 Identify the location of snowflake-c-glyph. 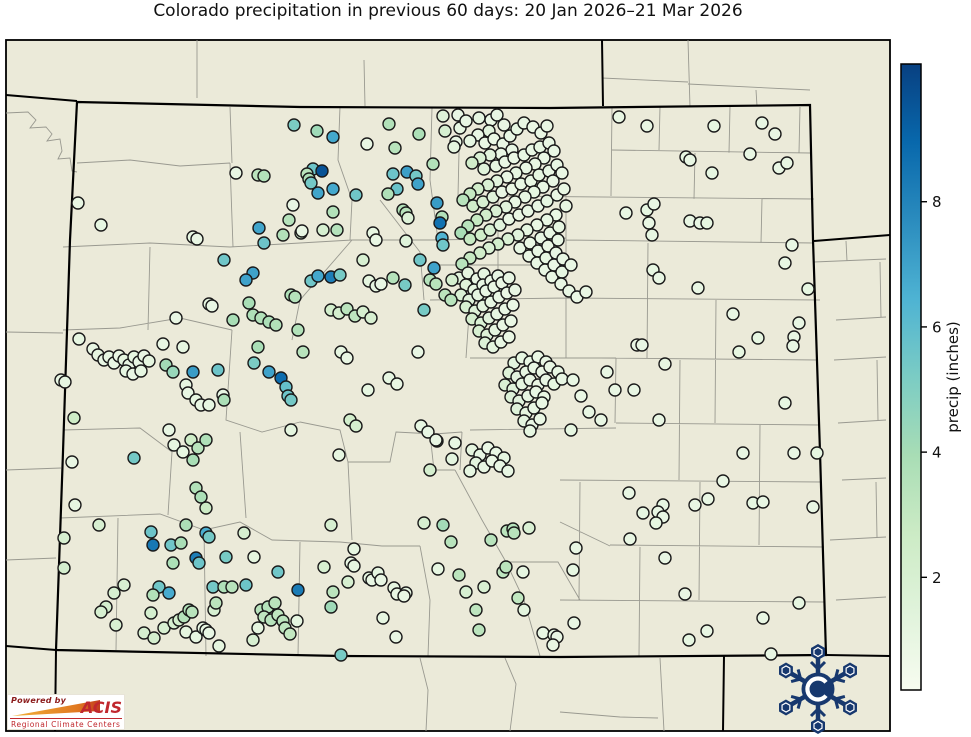
(816, 689).